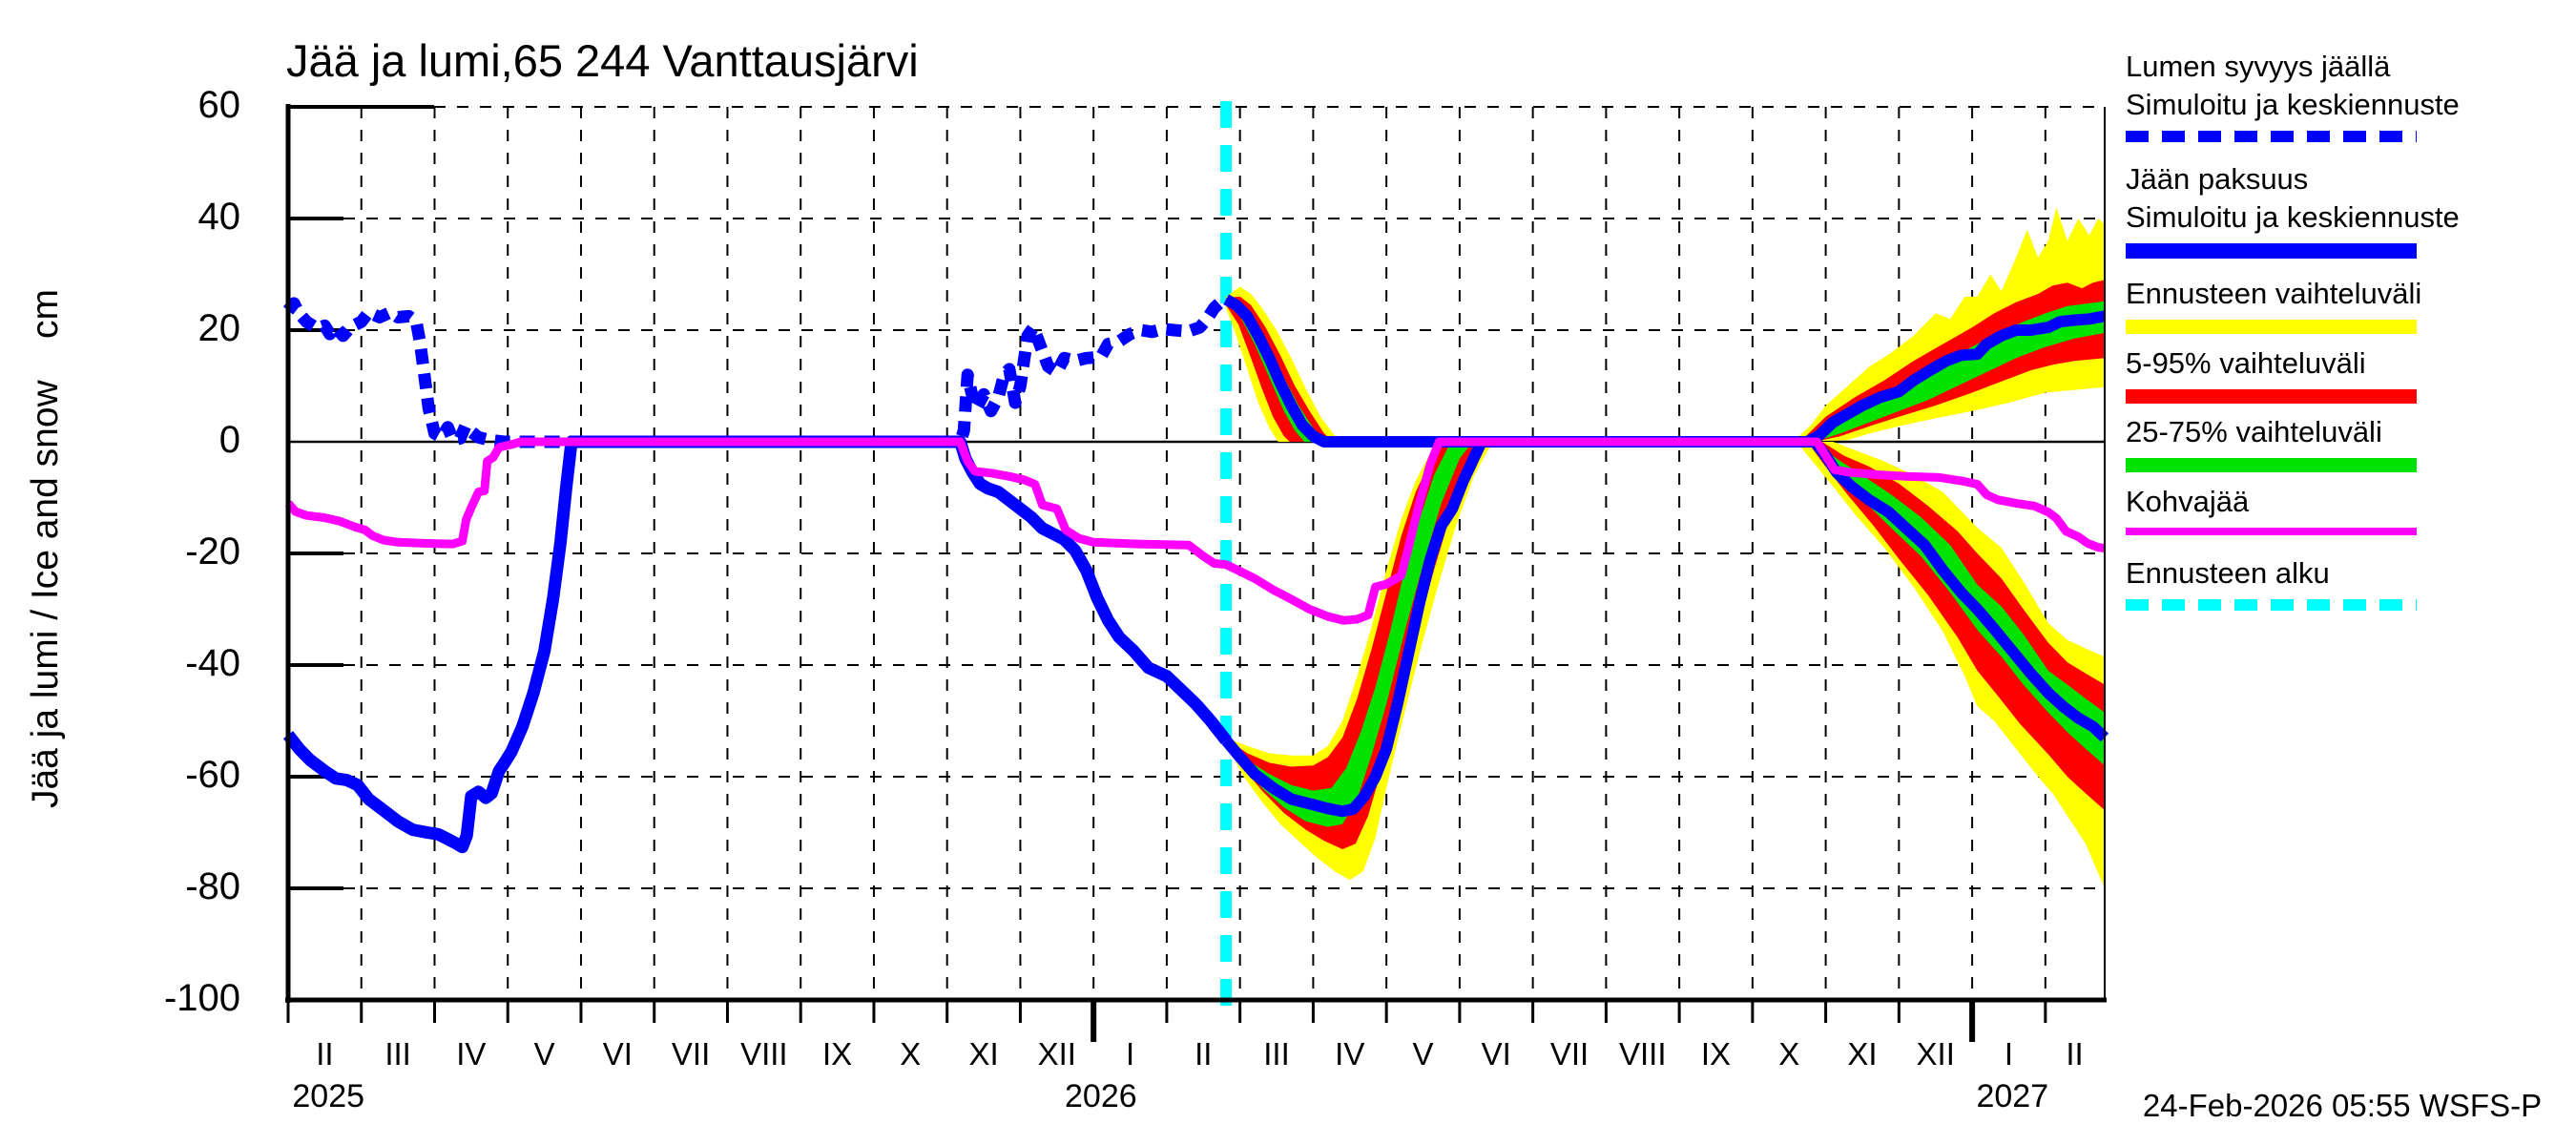 This screenshot has height=1145, width=2576. I want to click on legend-item: Ennusteen alku, so click(2350, 583).